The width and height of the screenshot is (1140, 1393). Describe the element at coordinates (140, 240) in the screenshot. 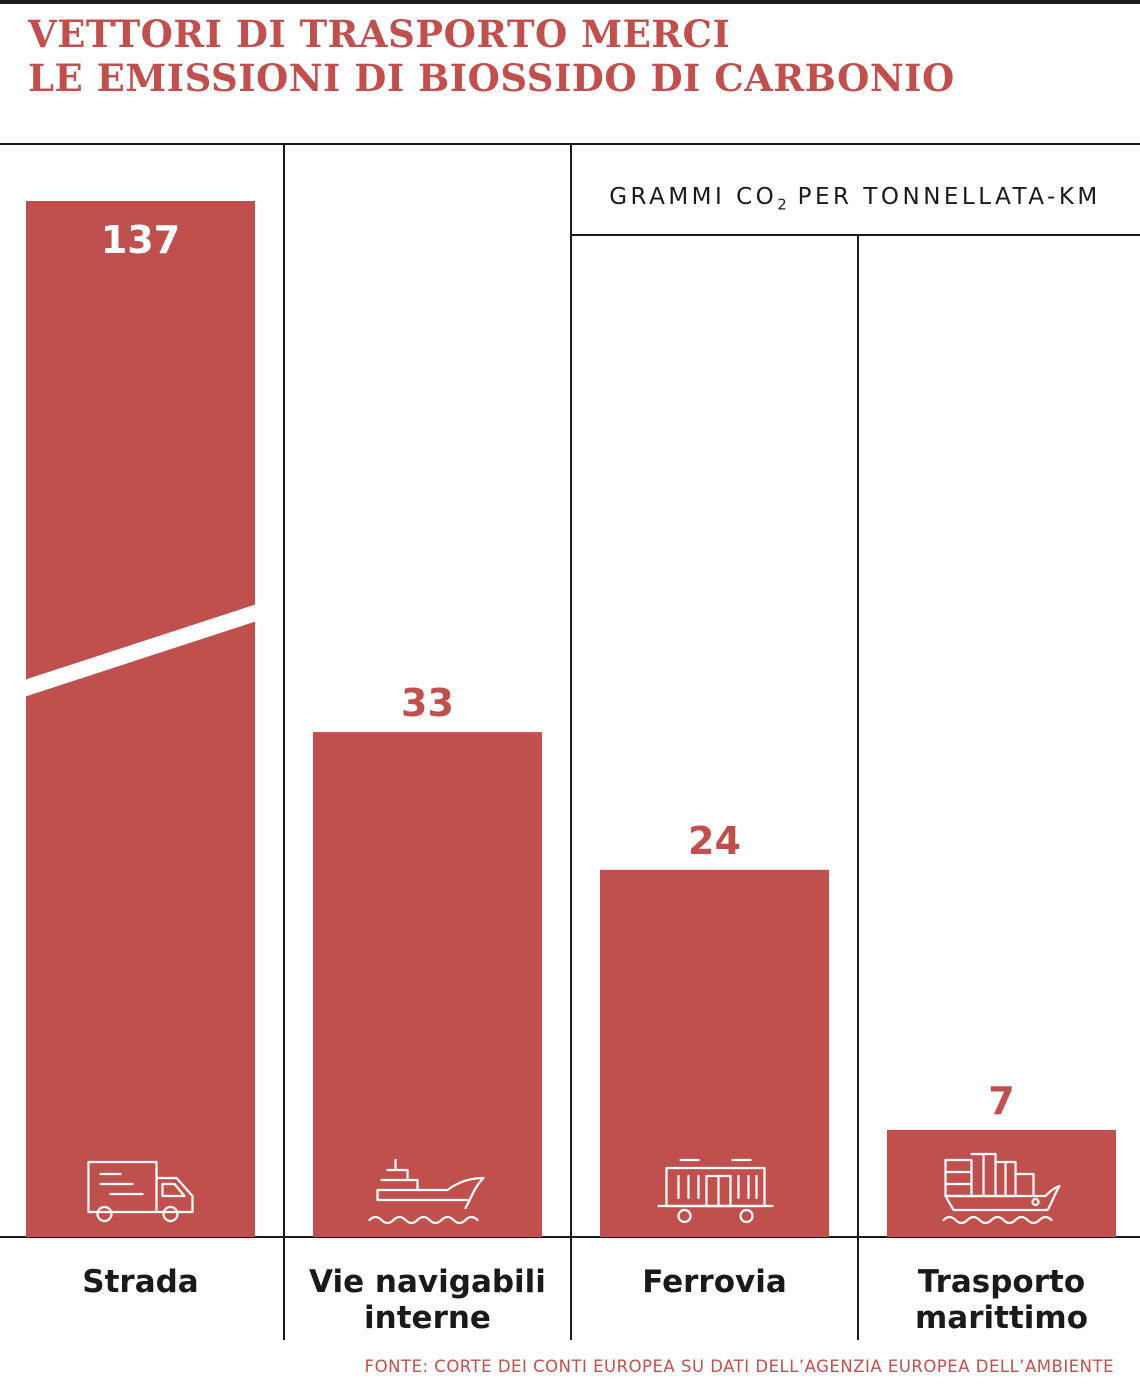

I see `value-label: 137` at that location.